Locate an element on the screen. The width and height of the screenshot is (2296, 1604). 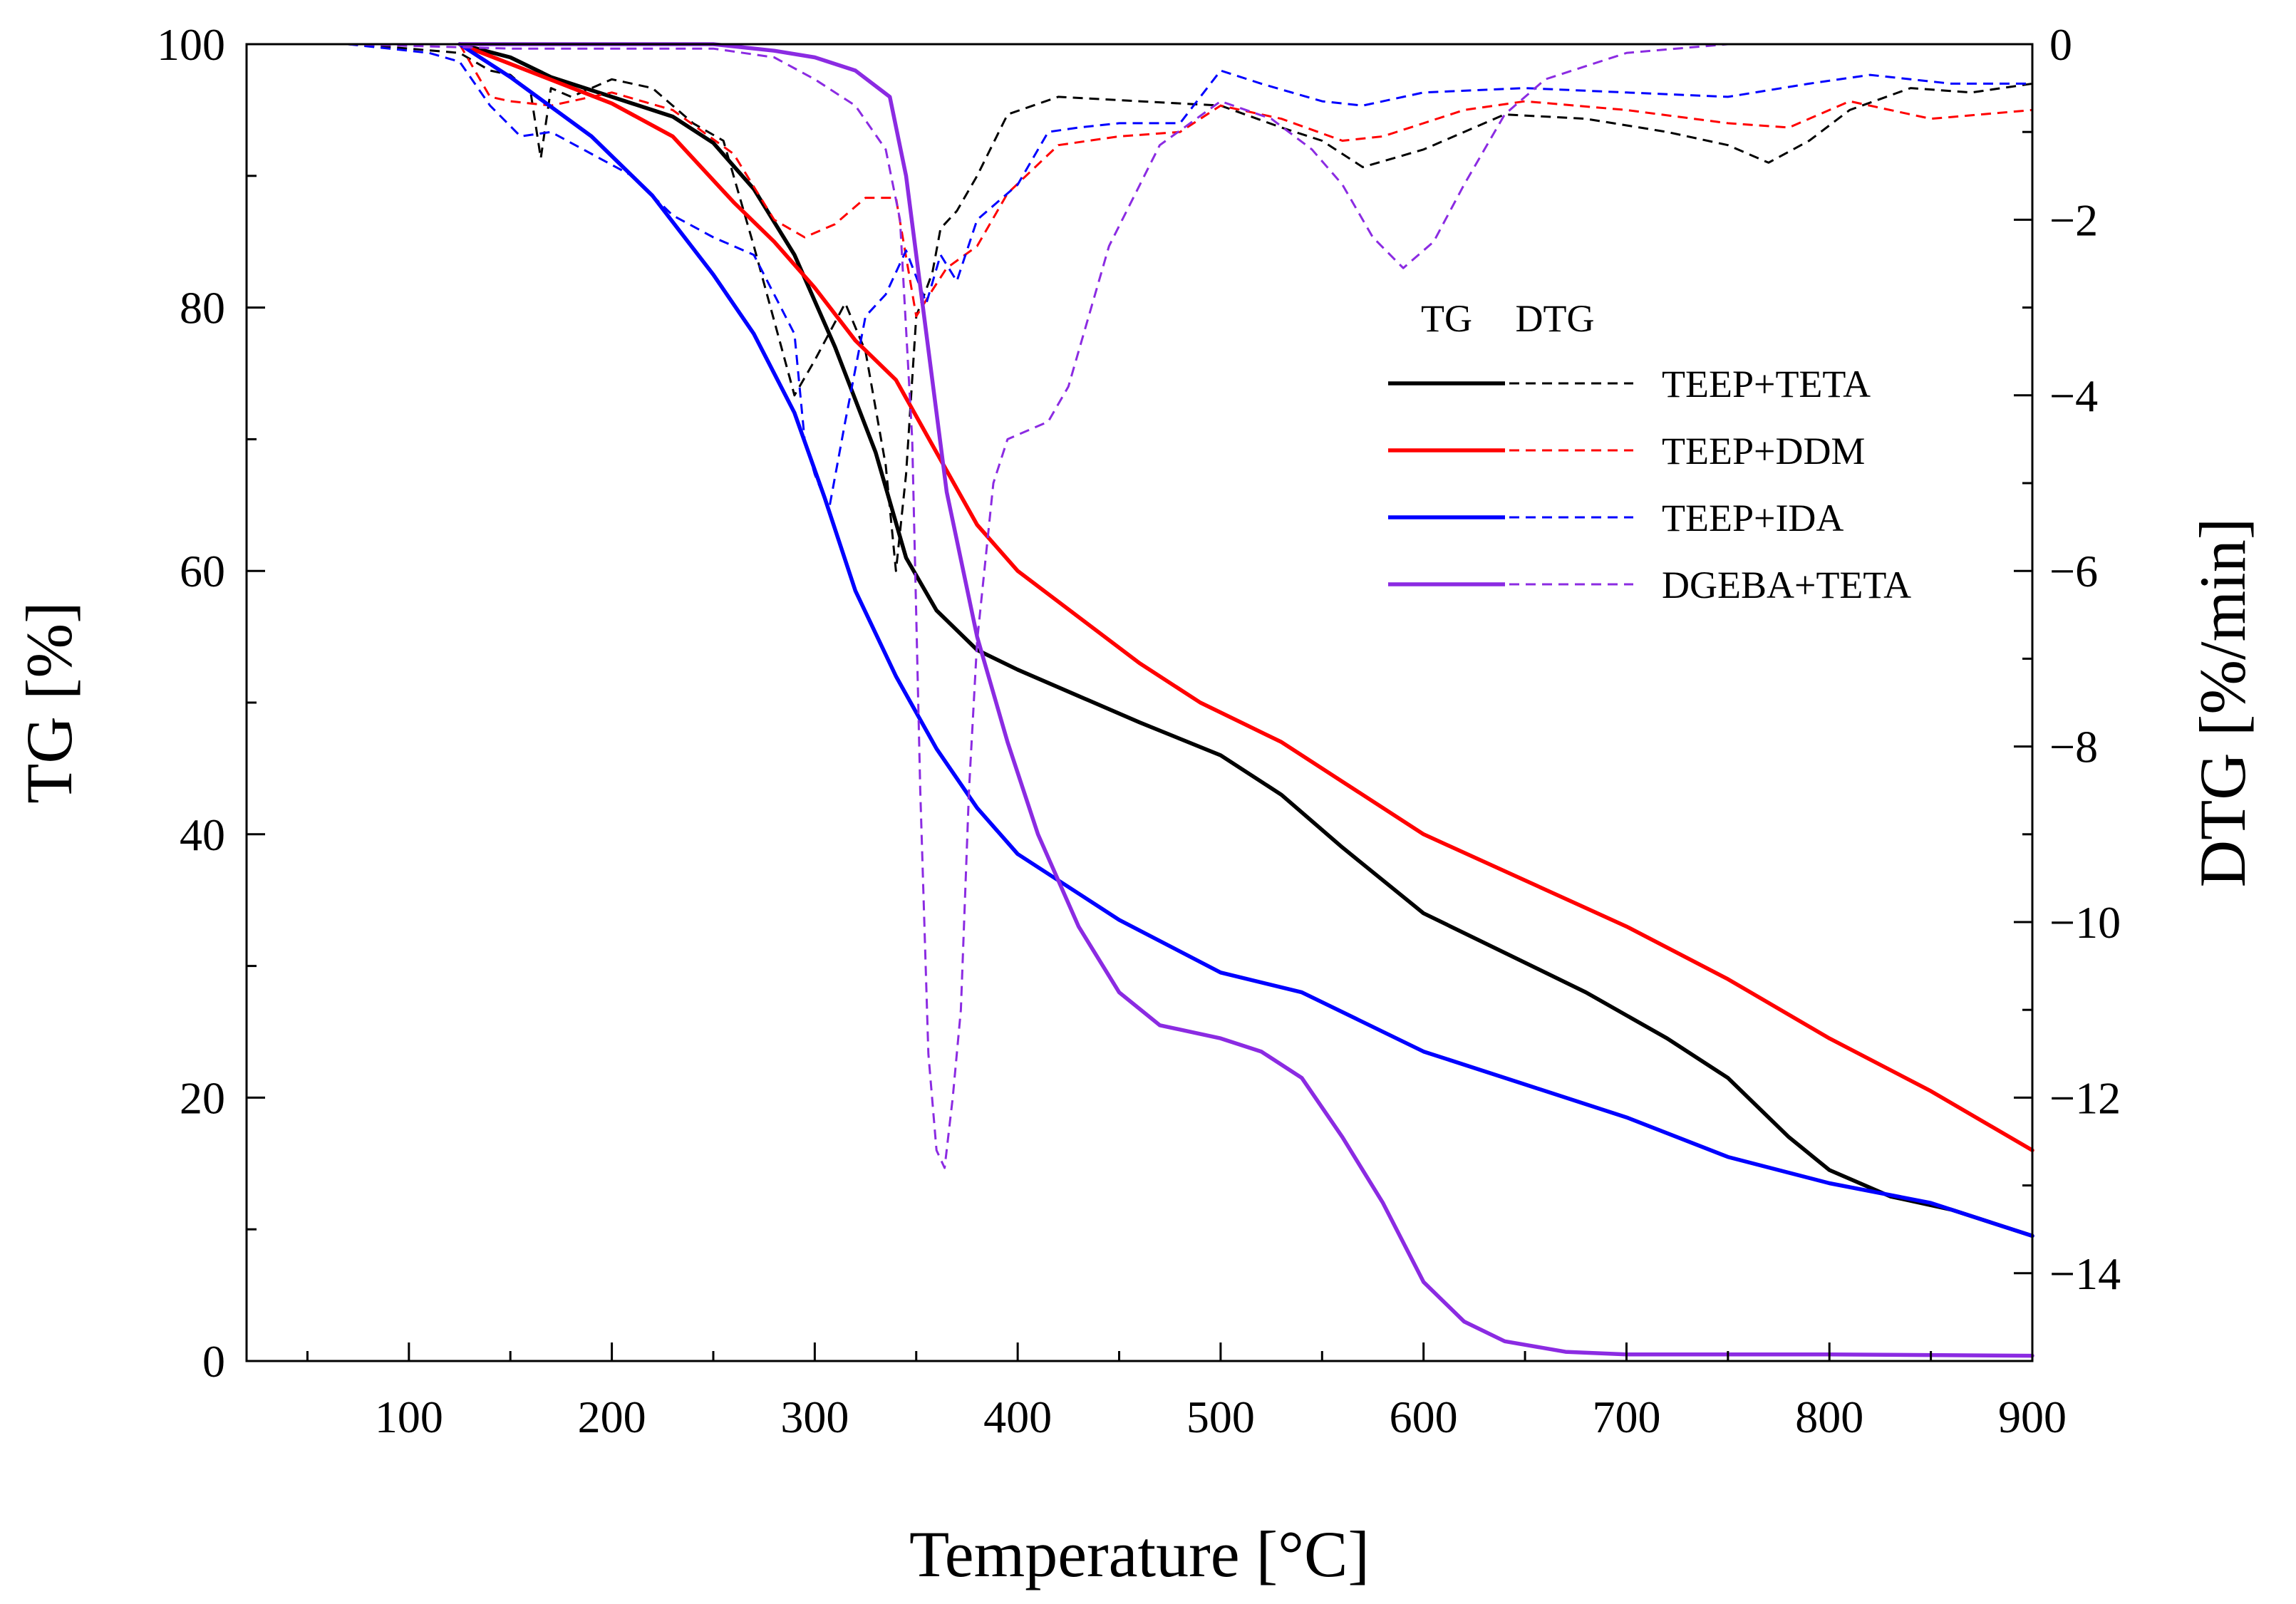
x-axis-title: Temperature [°C] is located at coordinates (1140, 1554).